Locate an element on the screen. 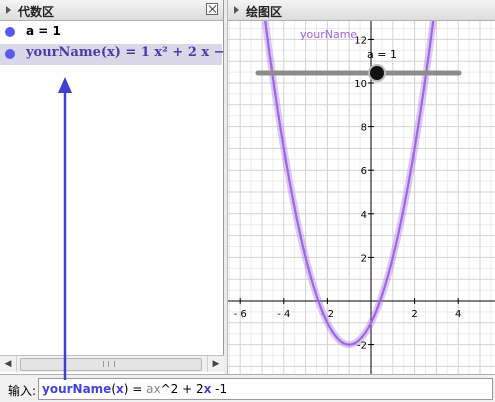  view-splitter is located at coordinates (226, 187).